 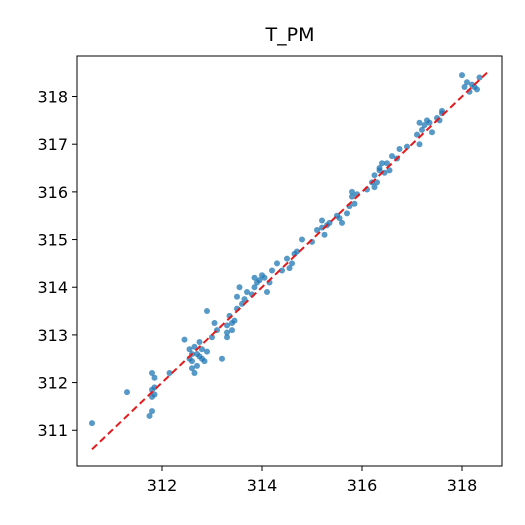 What do you see at coordinates (462, 485) in the screenshot?
I see `x-tick-label: 318` at bounding box center [462, 485].